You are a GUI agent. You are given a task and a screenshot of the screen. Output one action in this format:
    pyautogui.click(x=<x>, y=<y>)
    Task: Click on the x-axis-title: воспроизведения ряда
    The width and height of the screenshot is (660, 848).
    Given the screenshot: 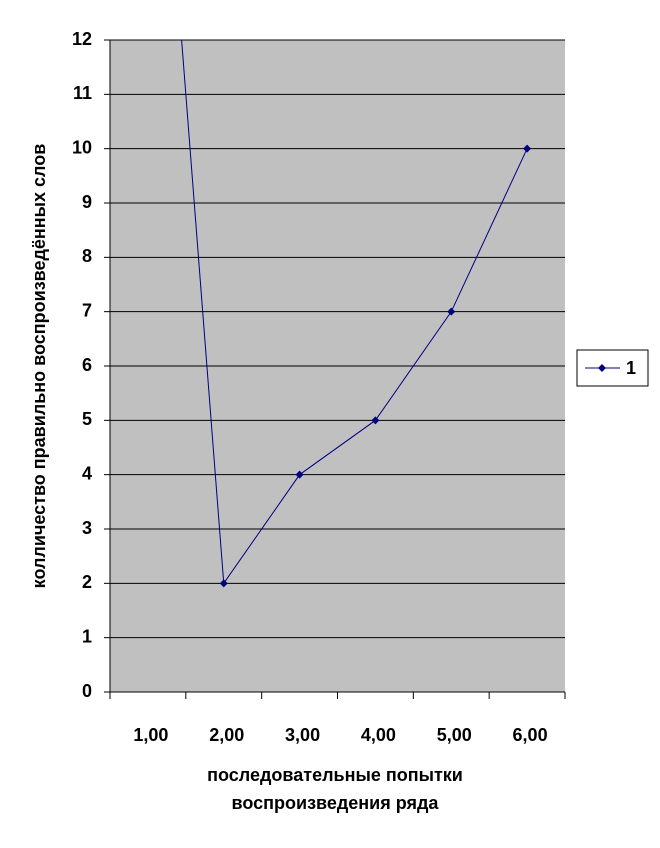 What is the action you would take?
    pyautogui.click(x=336, y=803)
    